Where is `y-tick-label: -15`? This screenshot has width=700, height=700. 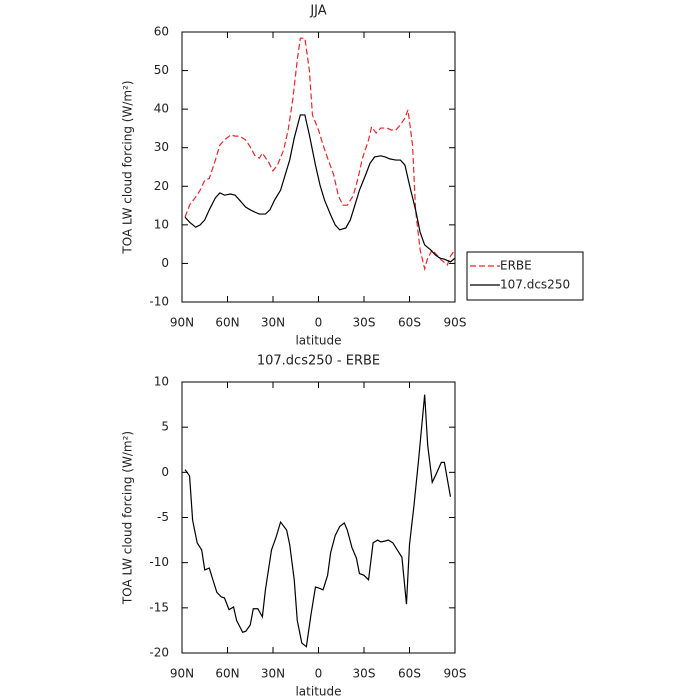
y-tick-label: -15 is located at coordinates (159, 607).